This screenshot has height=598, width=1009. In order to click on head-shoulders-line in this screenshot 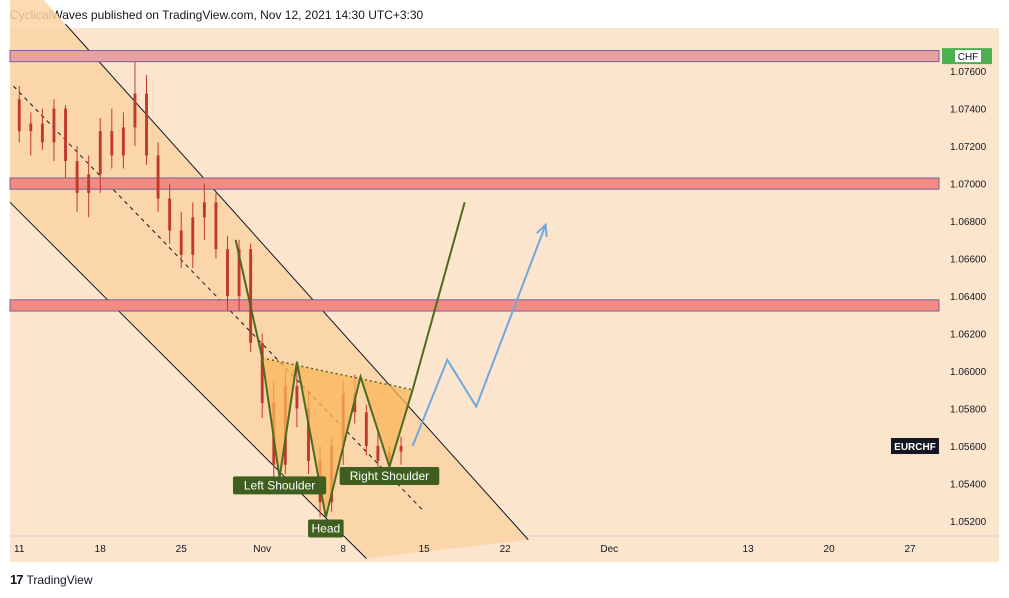, I will do `click(350, 360)`.